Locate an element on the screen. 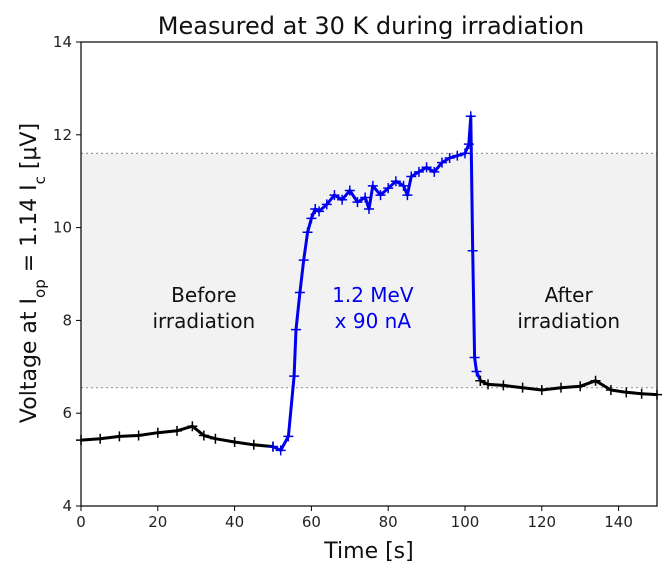 The width and height of the screenshot is (672, 576). chart-title: Measured at 30 K during irradiation is located at coordinates (371, 26).